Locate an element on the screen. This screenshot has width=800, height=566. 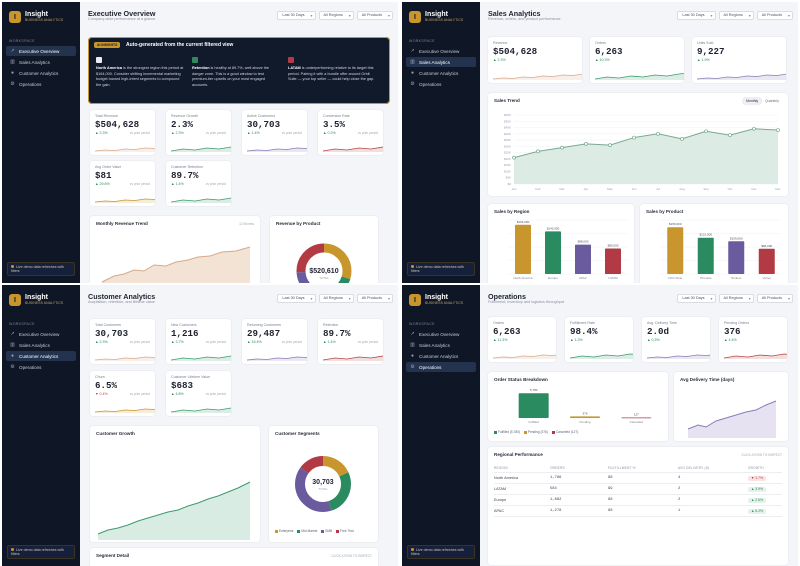
kpi-card: Retention 89.7% ▲ 1.4% vs prior period is located at coordinates (350, 341).